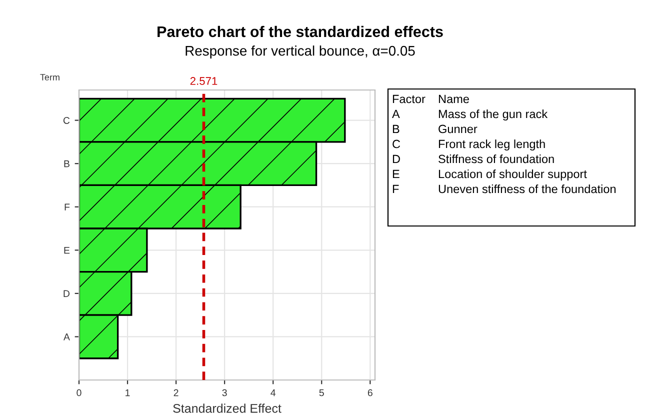 Image resolution: width=651 pixels, height=420 pixels. Describe the element at coordinates (67, 207) in the screenshot. I see `y-tick-label: F` at that location.